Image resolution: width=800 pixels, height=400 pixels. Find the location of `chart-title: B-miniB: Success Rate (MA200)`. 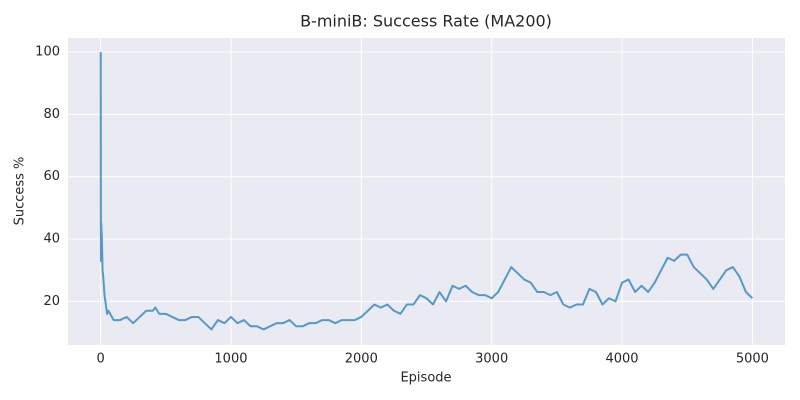

chart-title: B-miniB: Success Rate (MA200) is located at coordinates (426, 21).